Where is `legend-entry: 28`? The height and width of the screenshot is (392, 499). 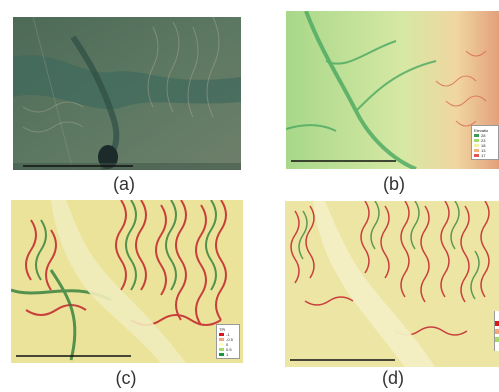 legend-entry: 28 is located at coordinates (485, 135).